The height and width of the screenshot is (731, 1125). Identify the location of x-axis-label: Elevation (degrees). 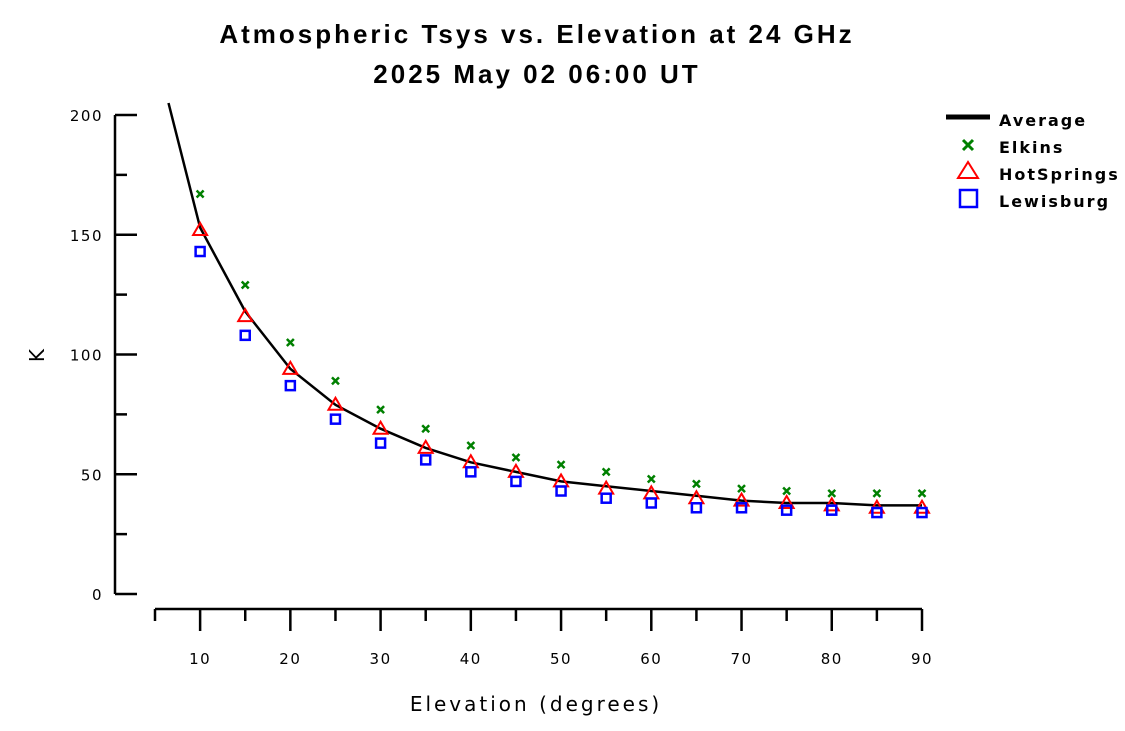
(536, 704).